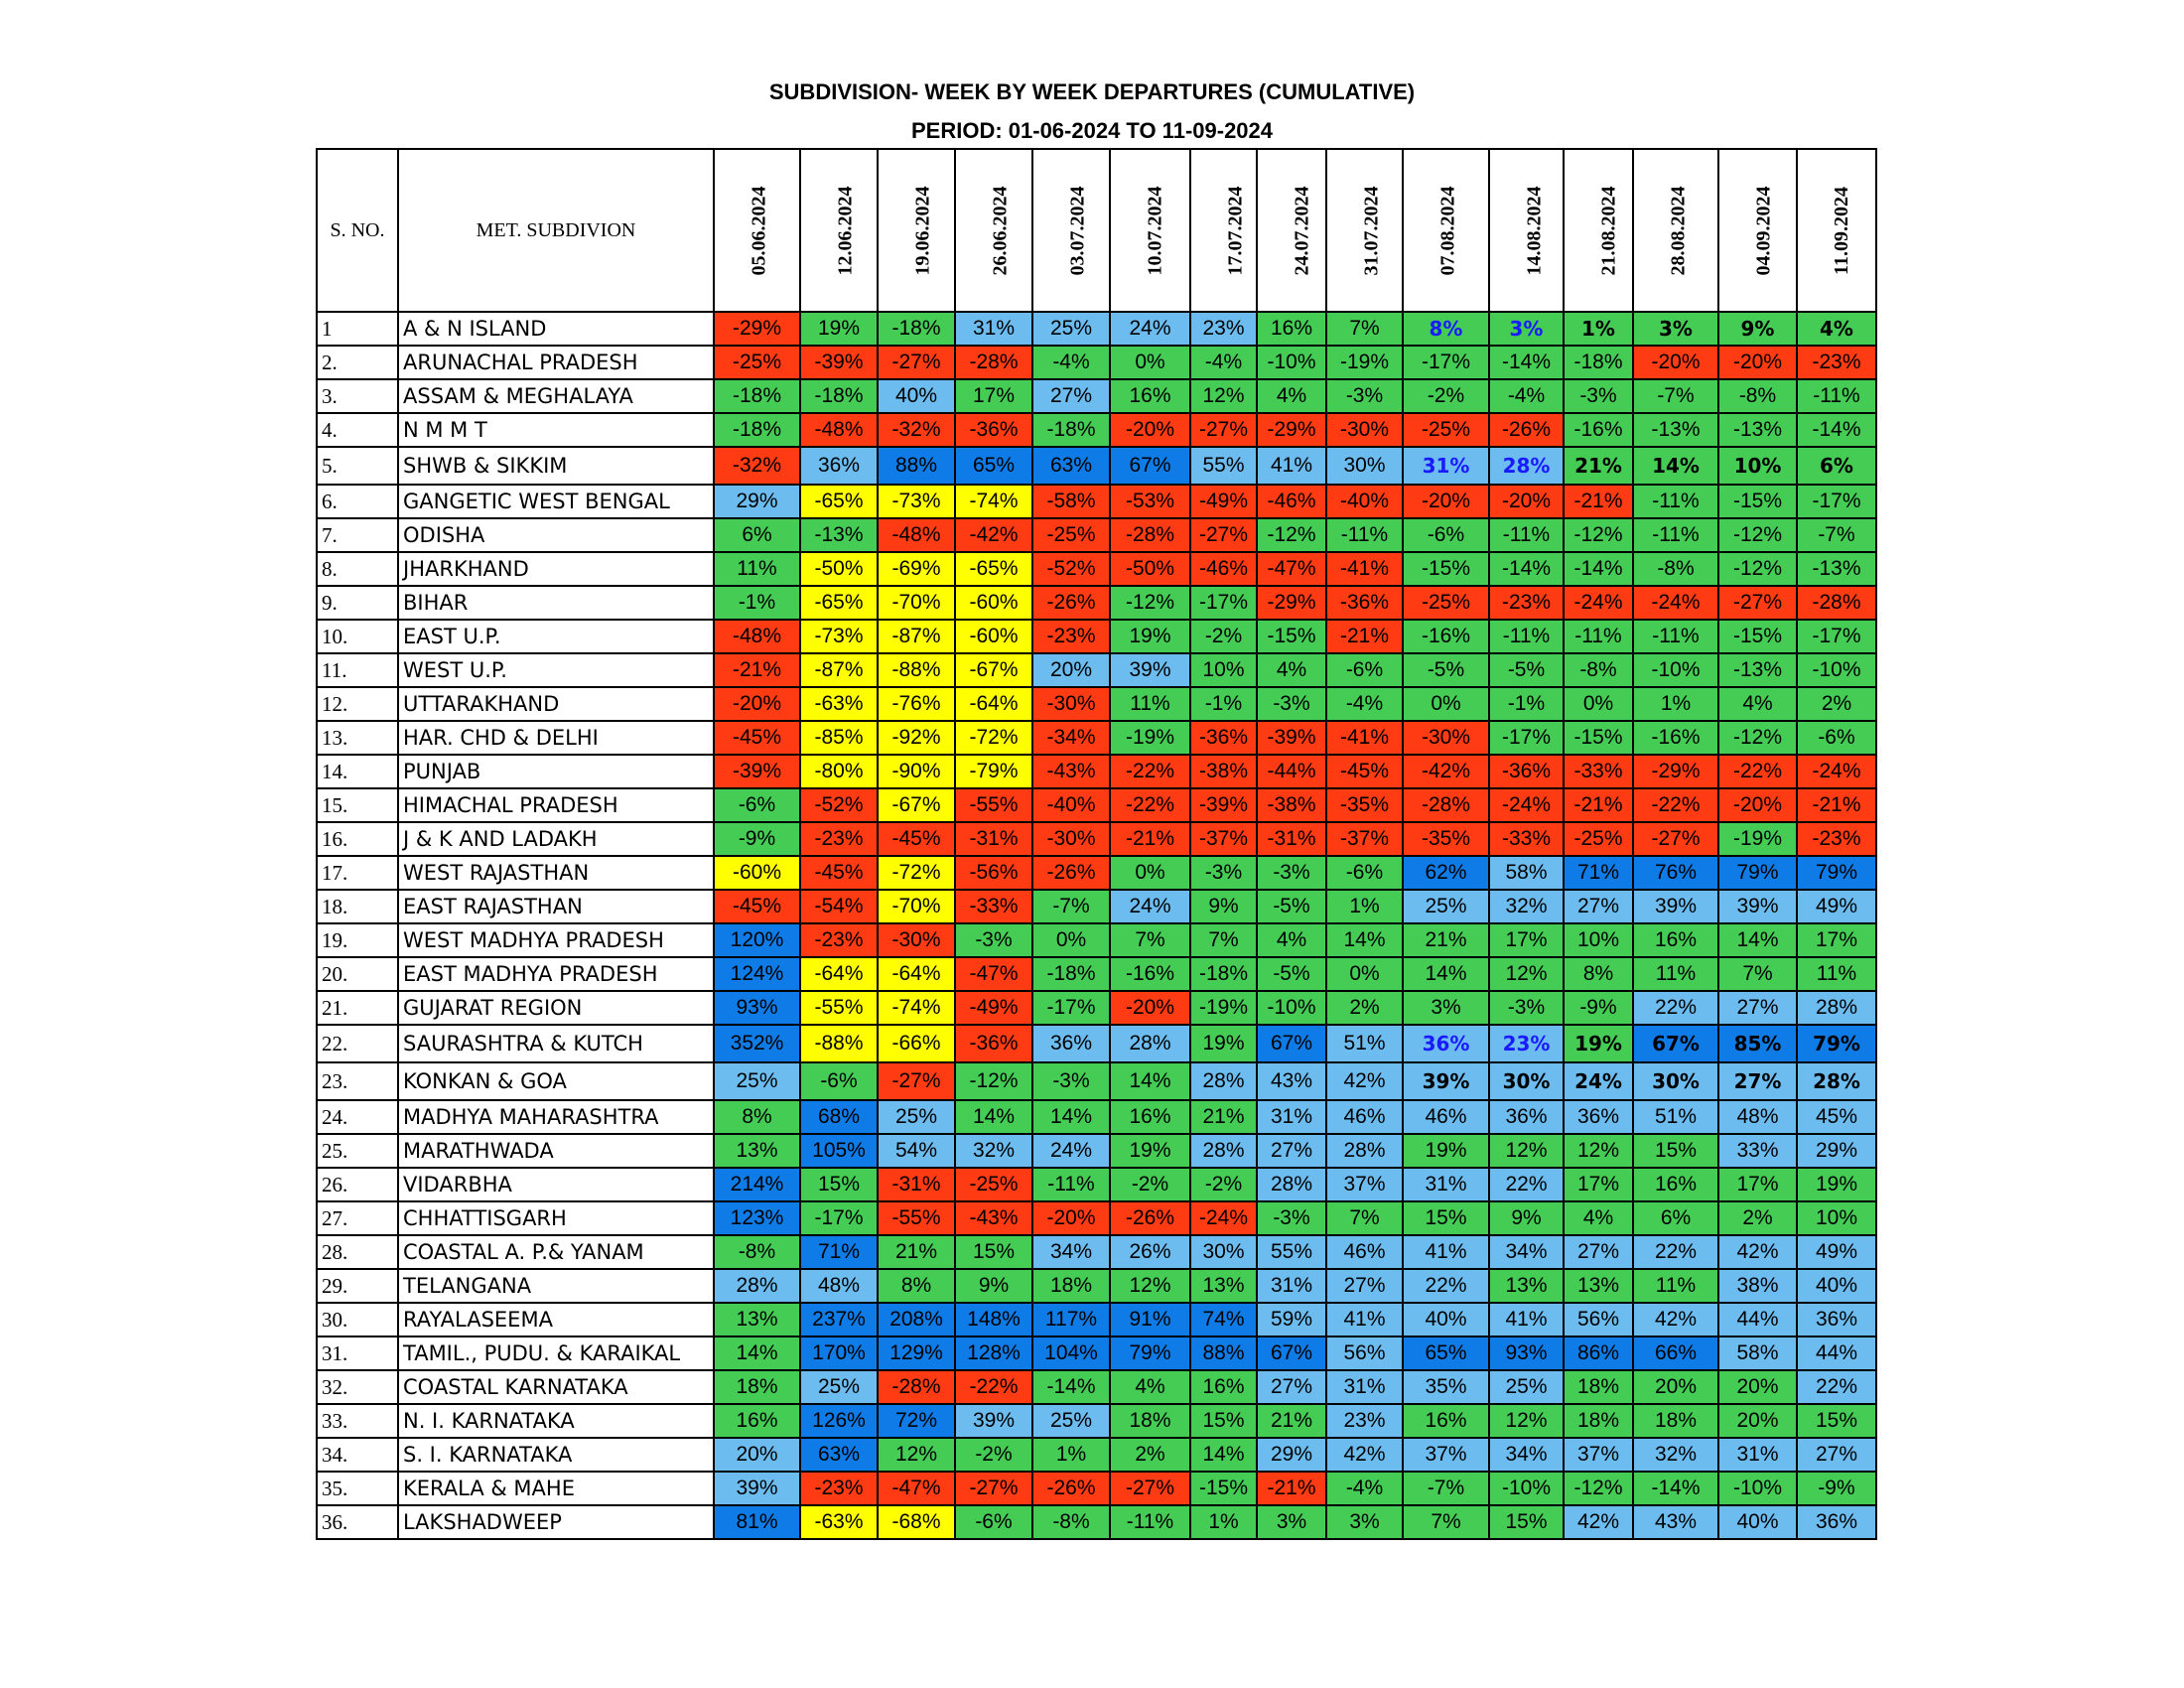  Describe the element at coordinates (556, 1319) in the screenshot. I see `subdivision-name-cell: RAYALASEEMA` at that location.